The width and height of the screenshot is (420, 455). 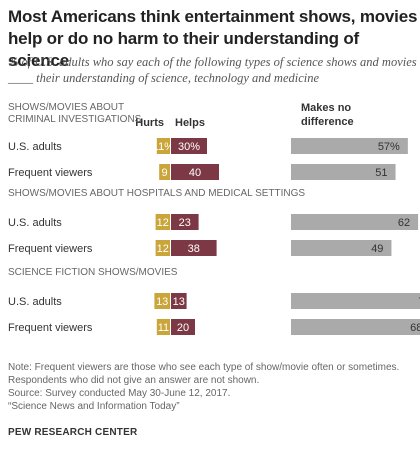 What do you see at coordinates (415, 328) in the screenshot?
I see `data-label-no-difference: 68` at bounding box center [415, 328].